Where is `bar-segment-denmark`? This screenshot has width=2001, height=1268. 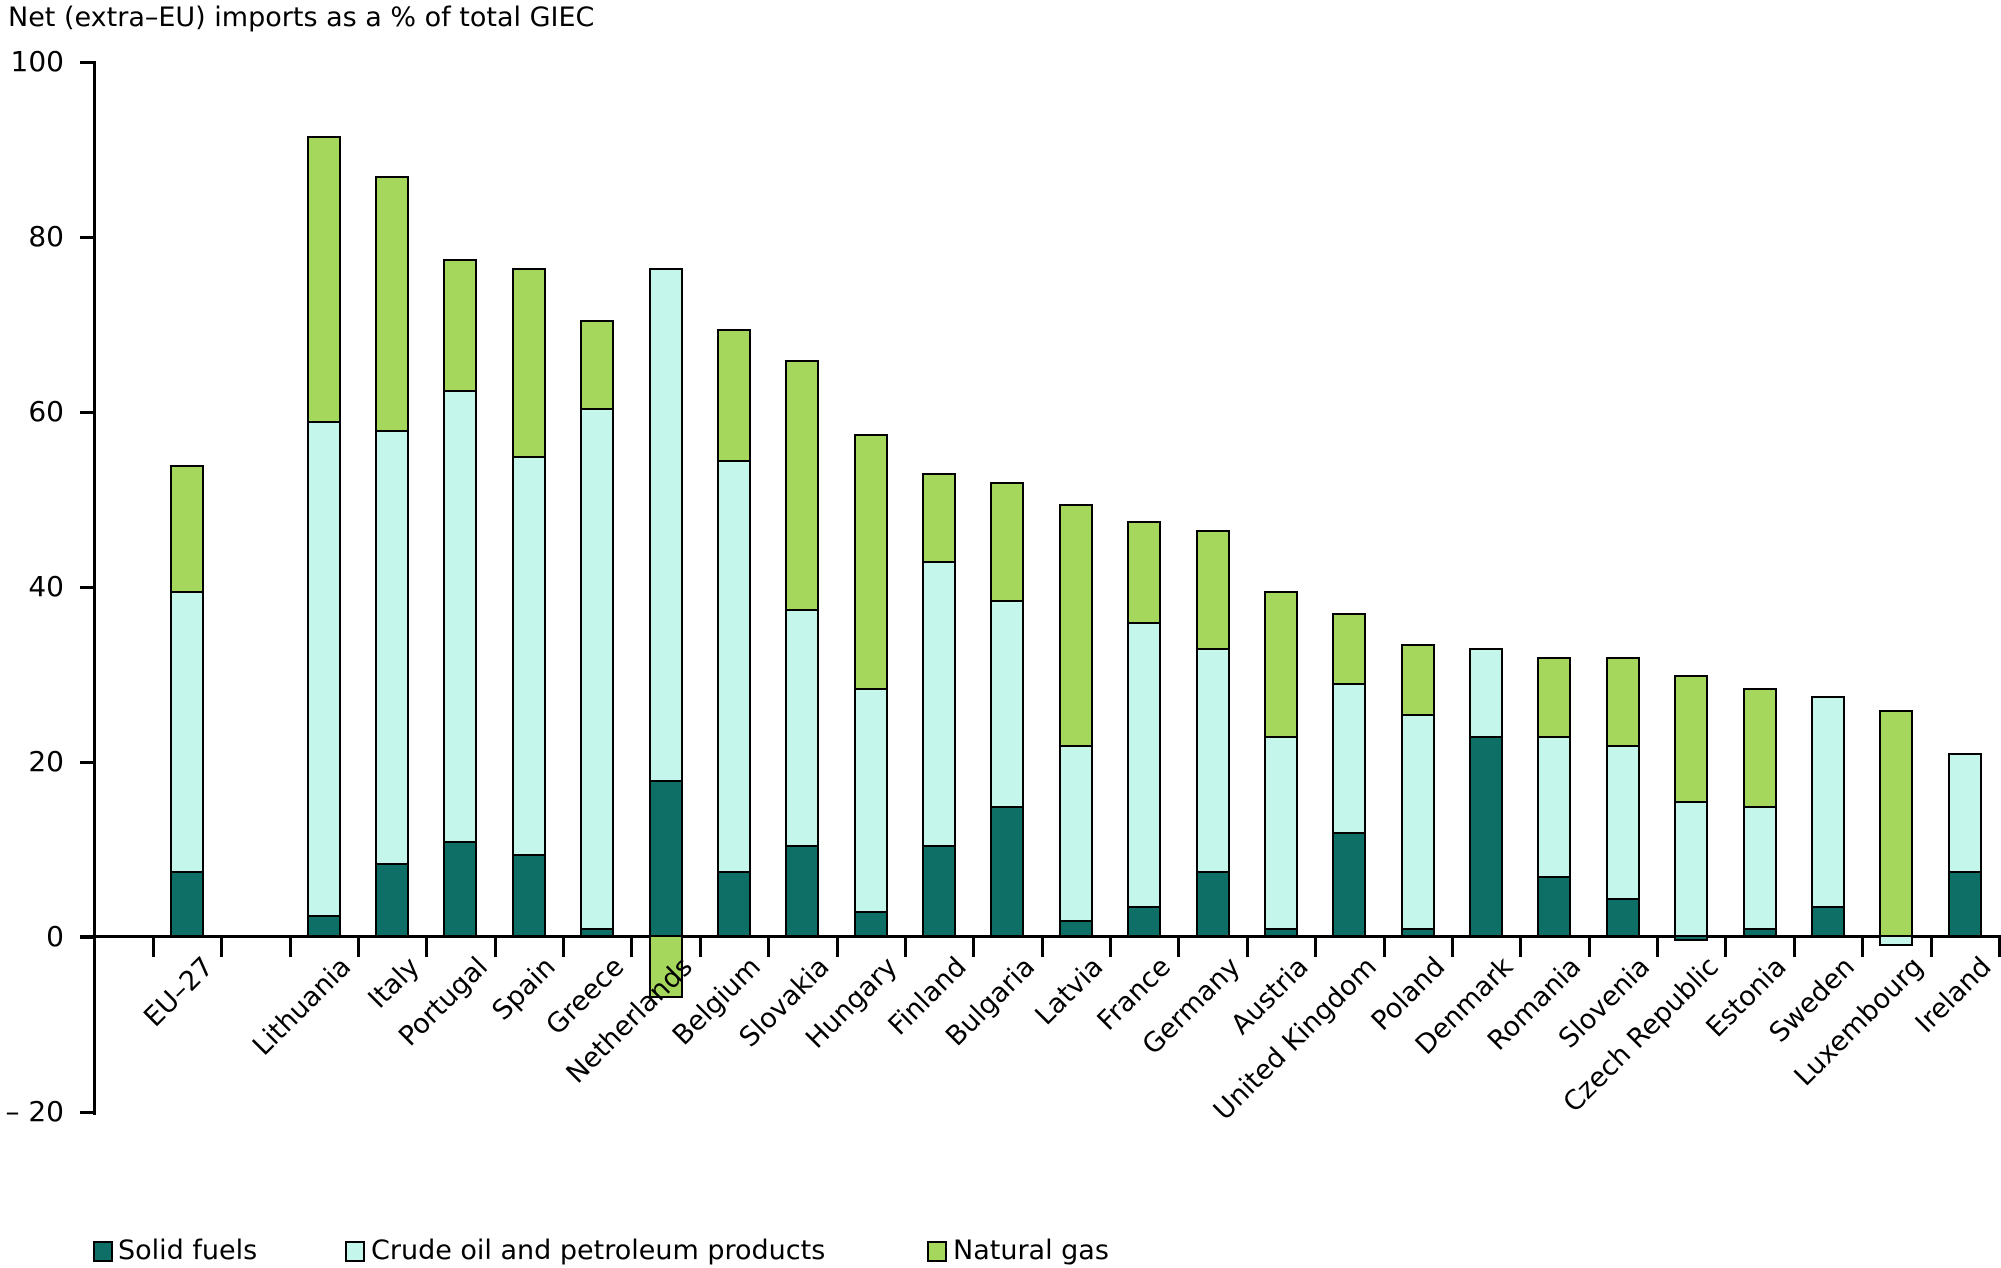 bar-segment-denmark is located at coordinates (1486, 693).